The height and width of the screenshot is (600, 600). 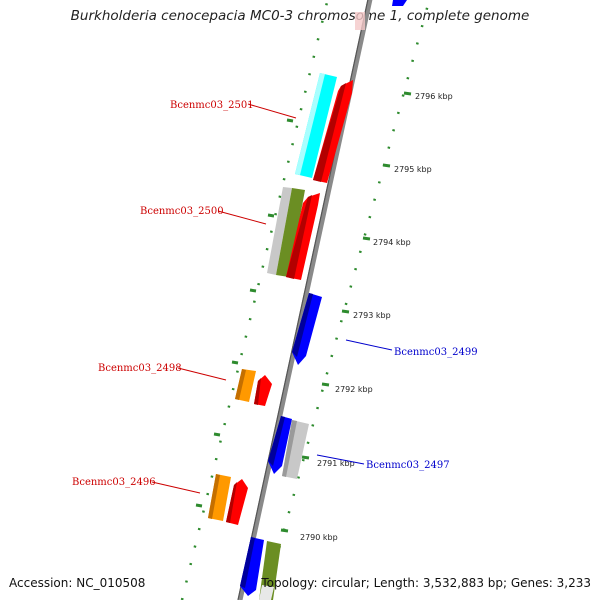 I want to click on cds-feature-gray-shade, so click(x=289, y=448).